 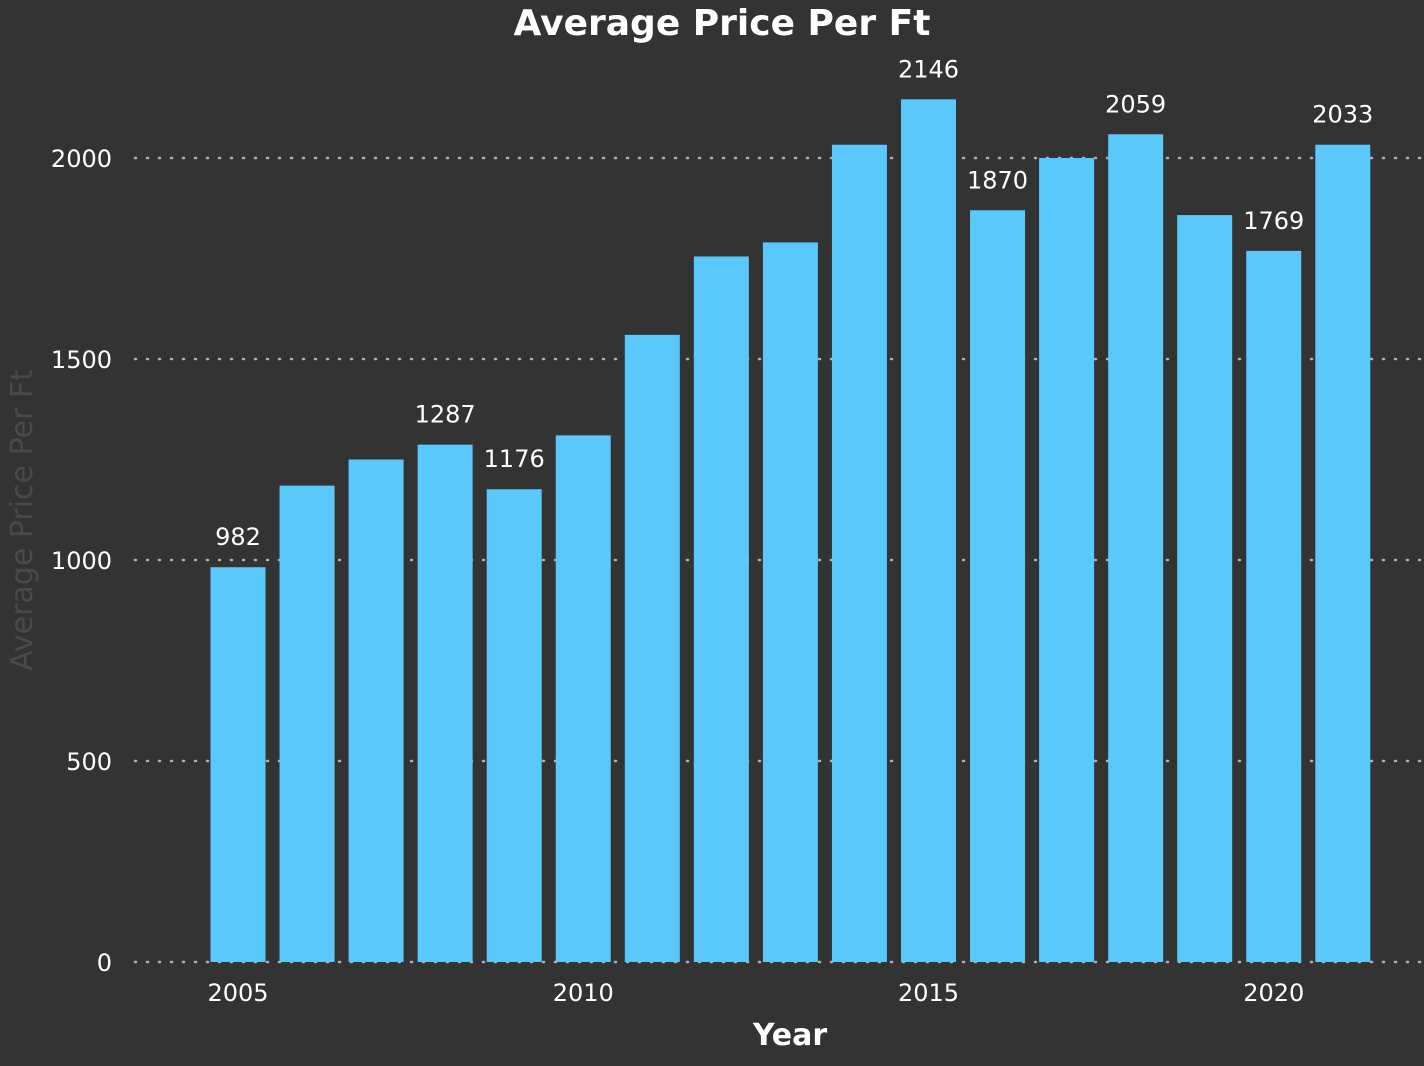 What do you see at coordinates (928, 69) in the screenshot?
I see `data-label-2015: 2146` at bounding box center [928, 69].